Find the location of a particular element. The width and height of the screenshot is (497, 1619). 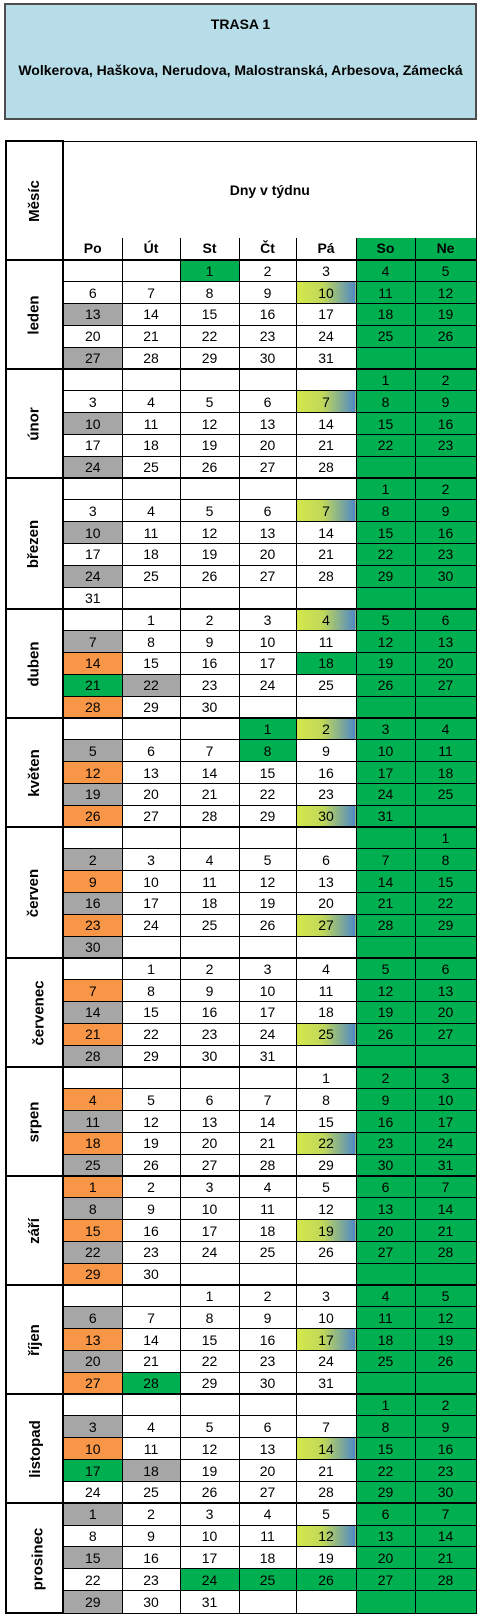

month-label-cell: září is located at coordinates (34, 1231).